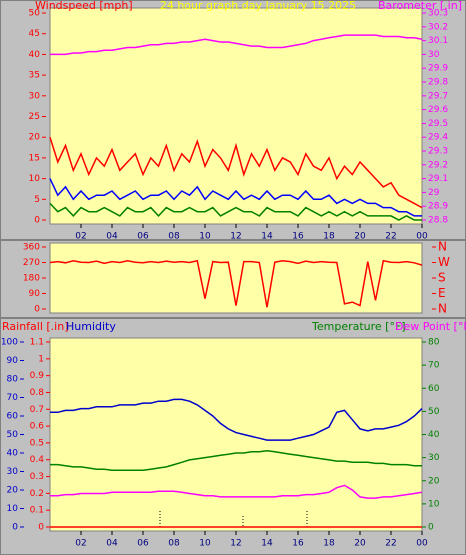  What do you see at coordinates (31, 248) in the screenshot?
I see `y-tick-label: 360` at bounding box center [31, 248].